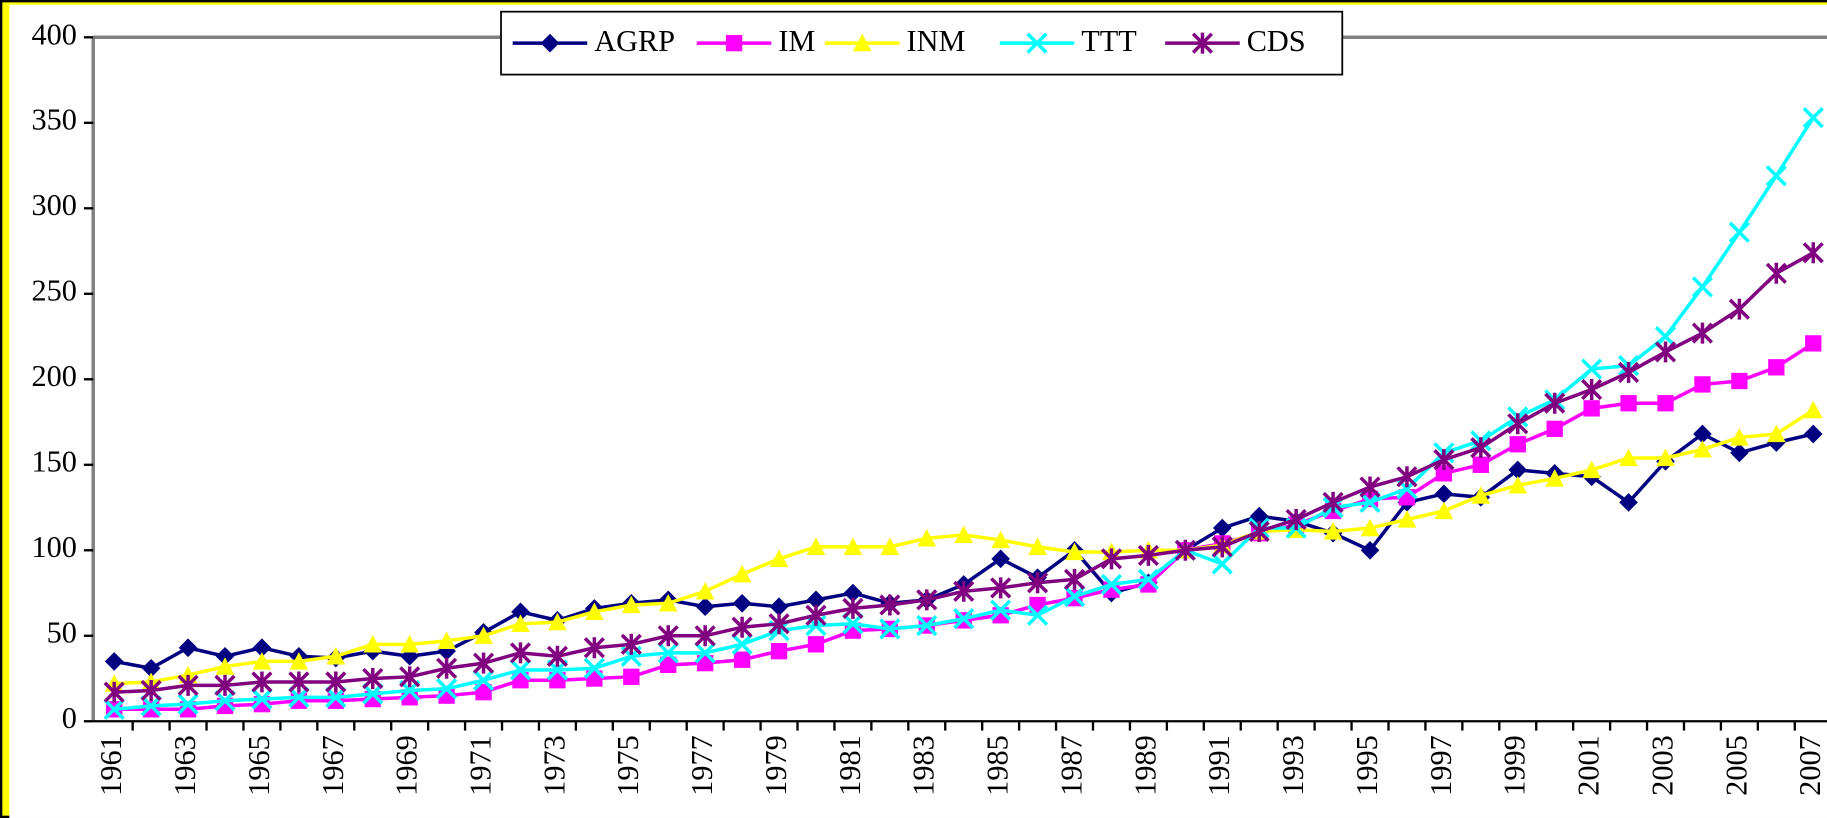  What do you see at coordinates (922, 43) in the screenshot?
I see `legend: AGRP IM INM TTT CDS` at bounding box center [922, 43].